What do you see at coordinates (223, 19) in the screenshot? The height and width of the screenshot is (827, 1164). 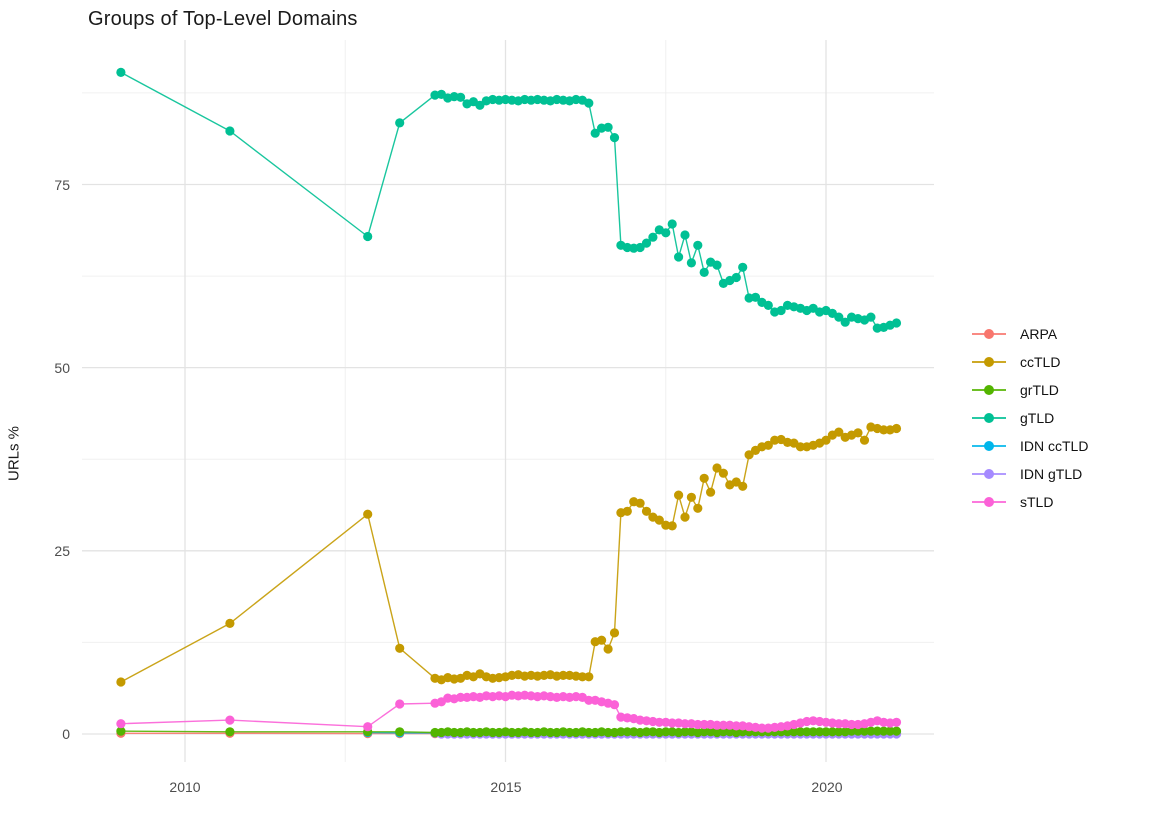 I see `chart-title: Groups of Top-Level Domains` at bounding box center [223, 19].